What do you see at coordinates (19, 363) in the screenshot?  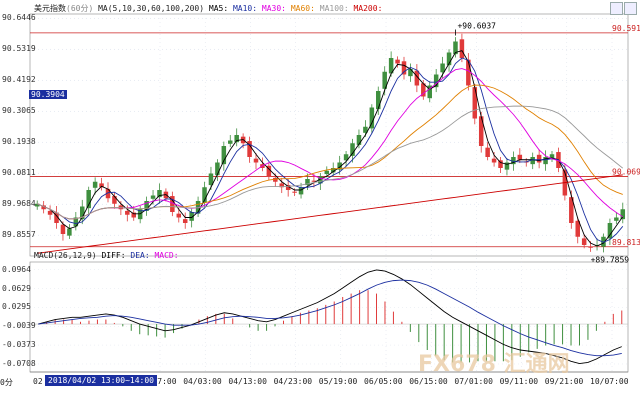 I see `macd-tick-label: -0.0708` at bounding box center [19, 363].